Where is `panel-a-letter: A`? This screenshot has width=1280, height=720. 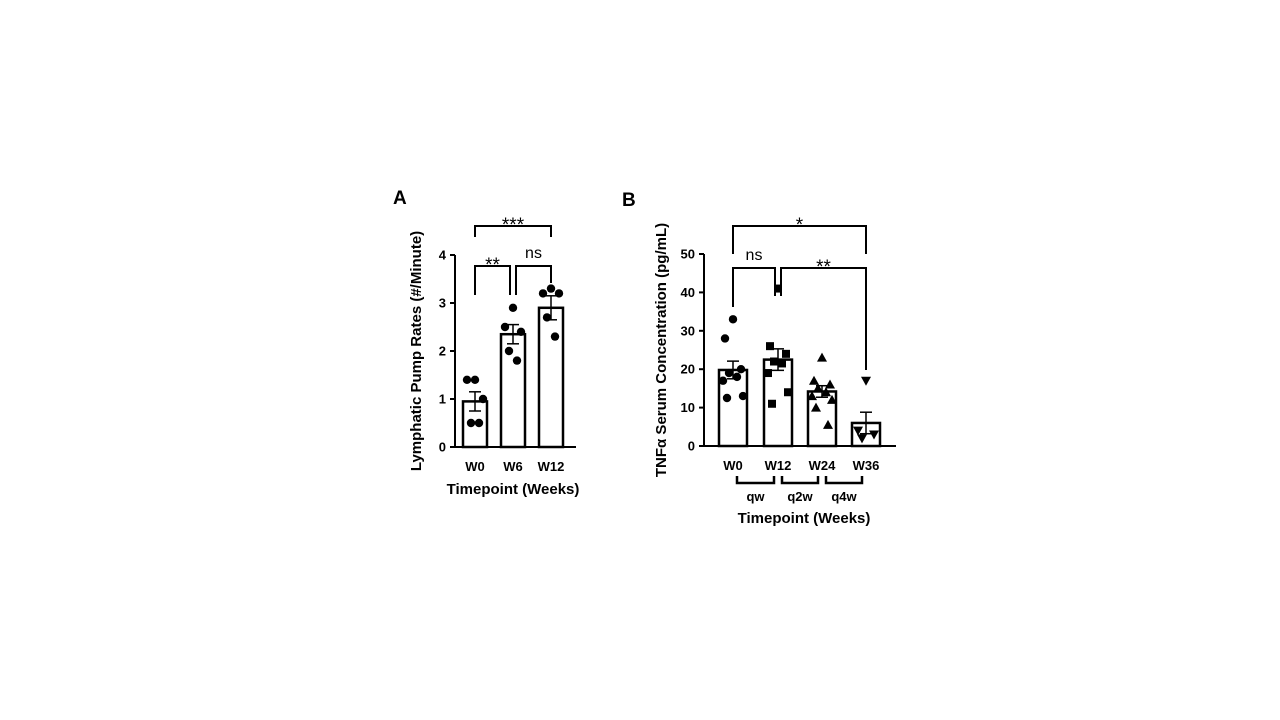 panel-a-letter: A is located at coordinates (400, 198).